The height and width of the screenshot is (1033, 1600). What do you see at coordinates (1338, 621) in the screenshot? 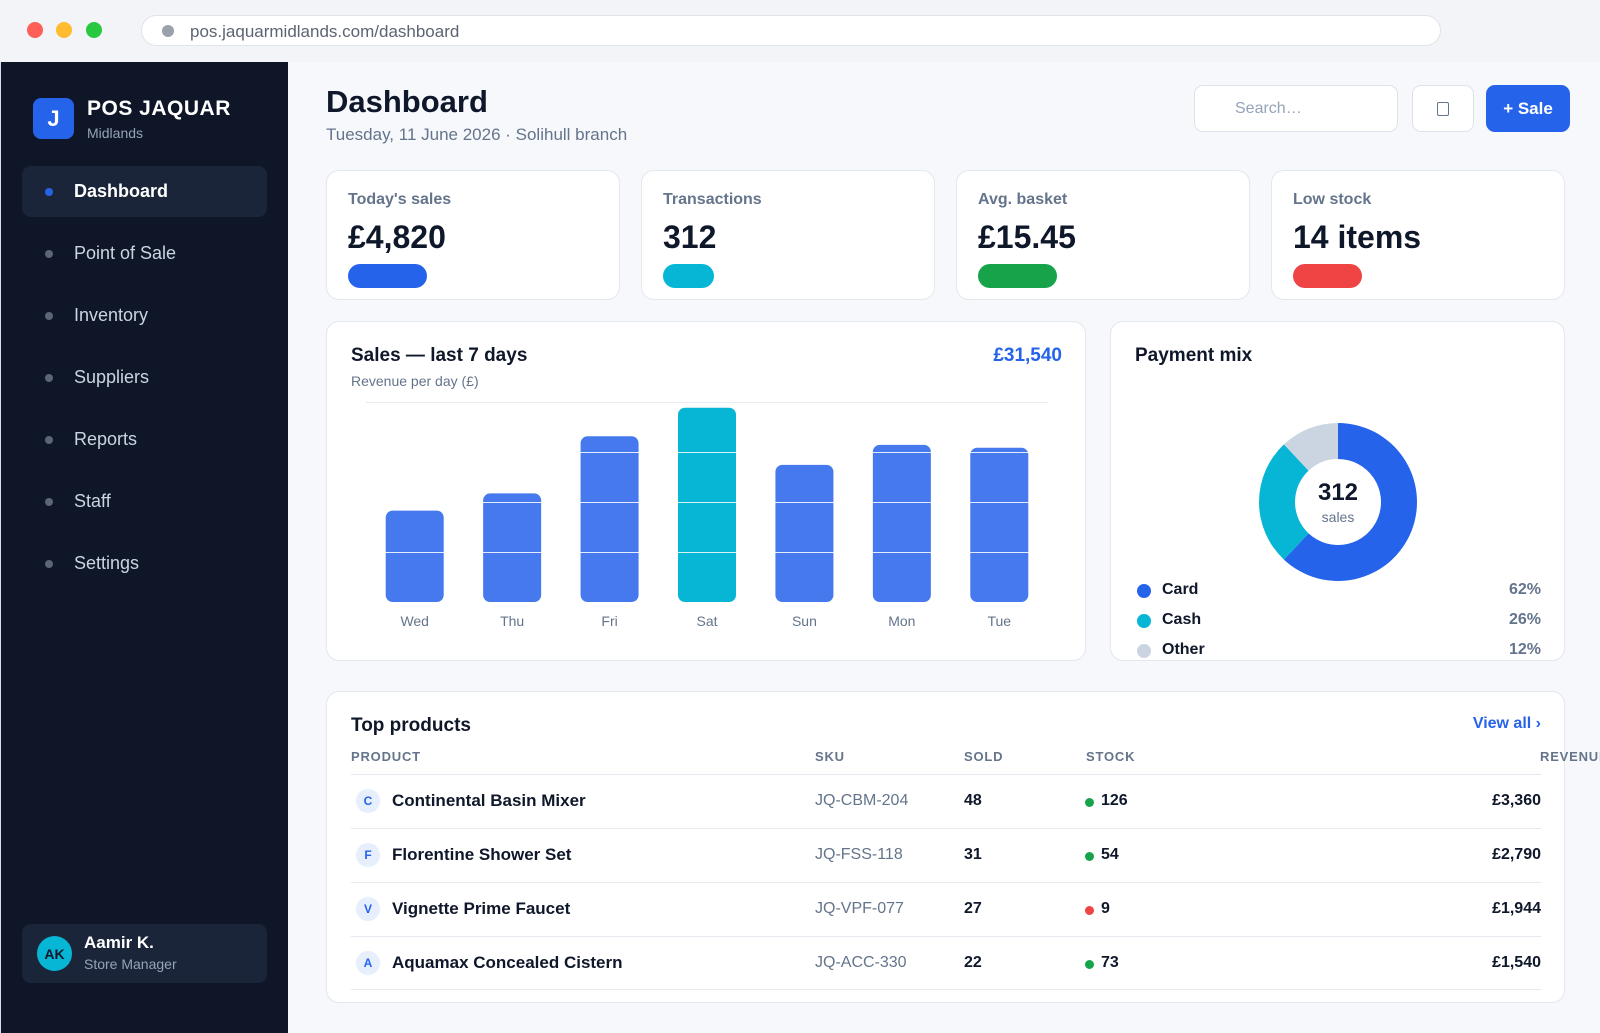
I see `legend-item-cash: Cash 26%` at bounding box center [1338, 621].